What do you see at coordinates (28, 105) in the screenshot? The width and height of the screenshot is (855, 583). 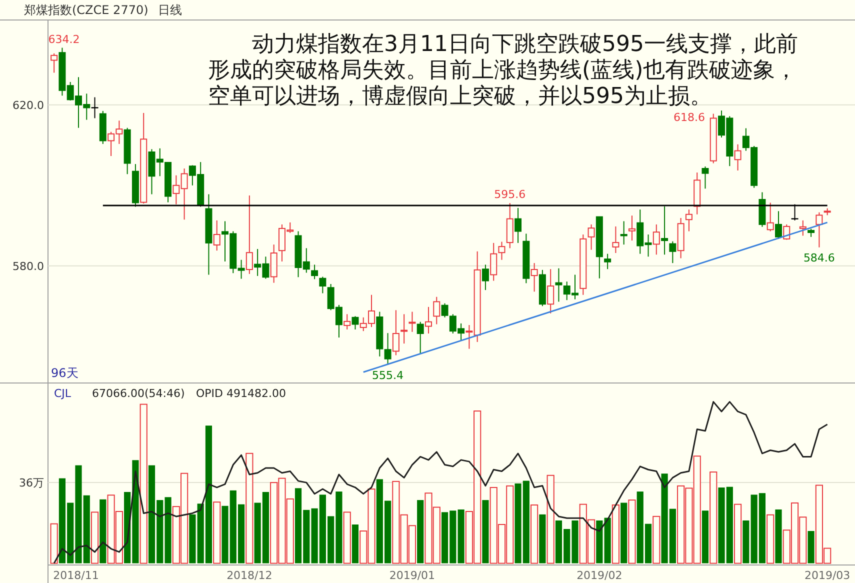 I see `y-tick-label: 620.0` at bounding box center [28, 105].